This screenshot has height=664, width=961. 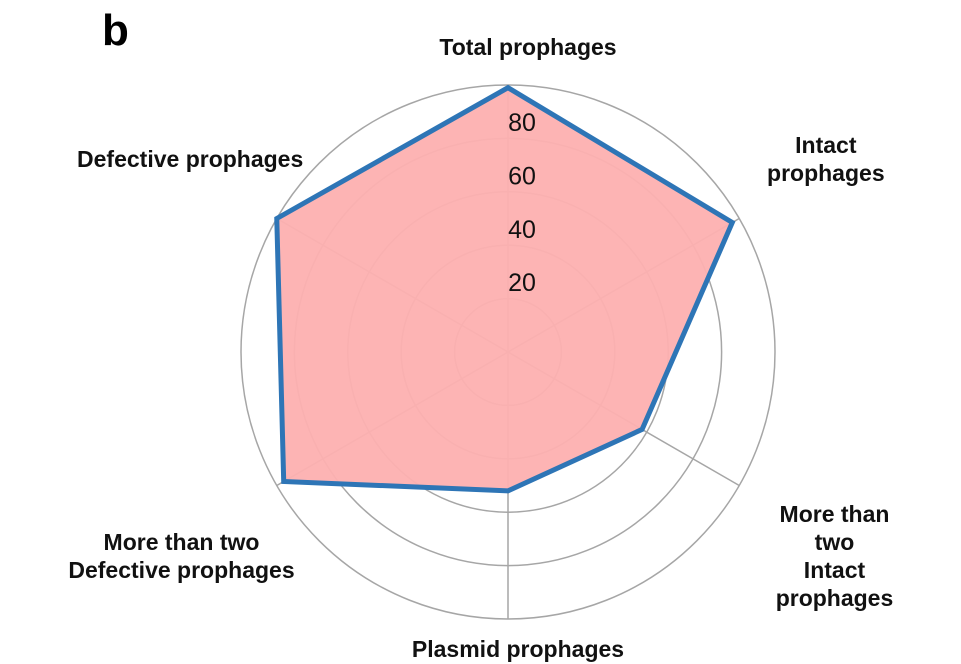 What do you see at coordinates (834, 555) in the screenshot?
I see `category-label: More than two Intact prophages` at bounding box center [834, 555].